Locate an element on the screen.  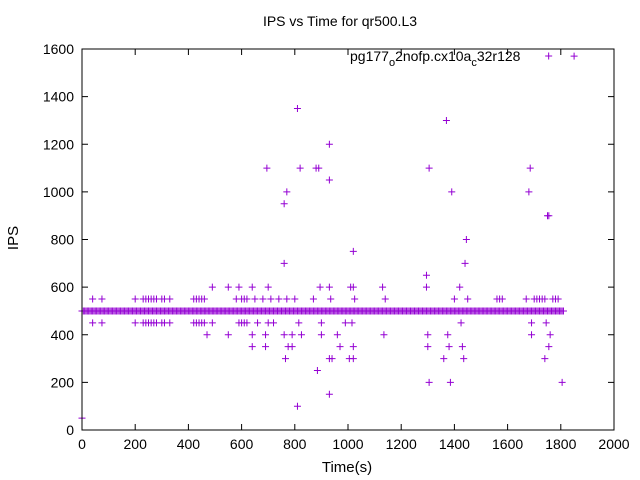
y-tick-label: 200 is located at coordinates (63, 382).